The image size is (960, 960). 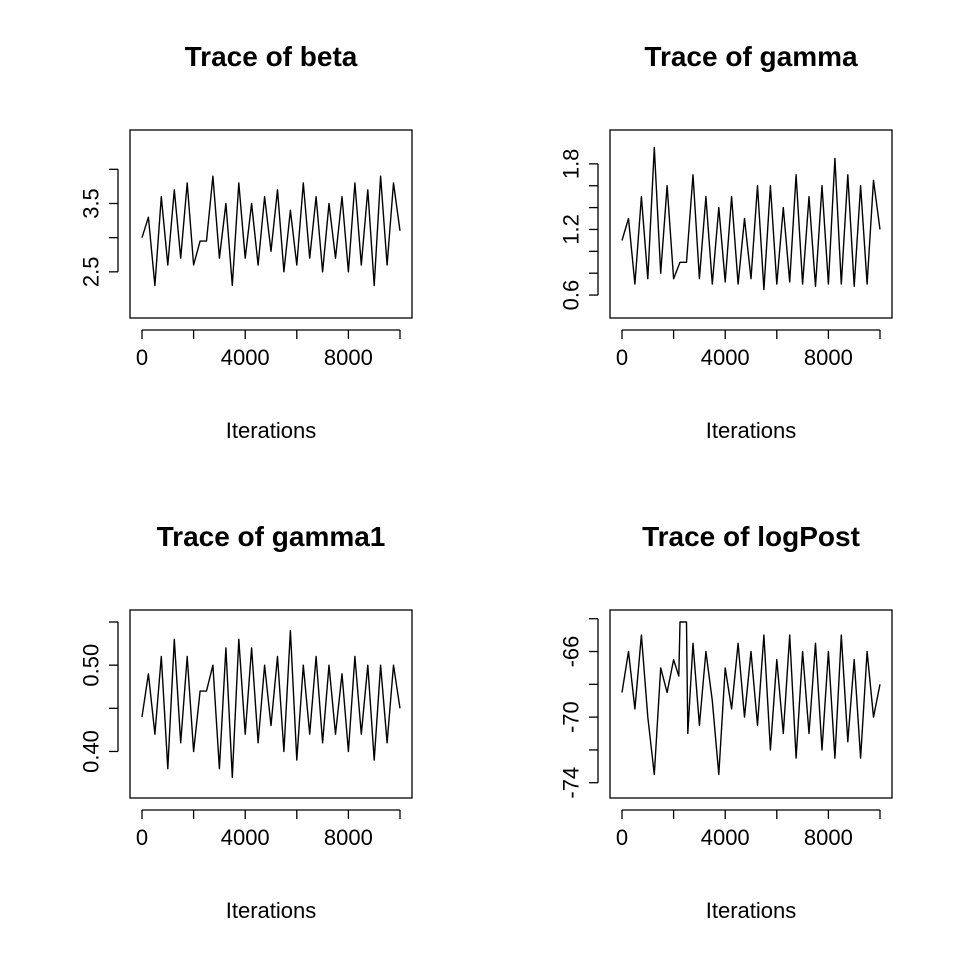 What do you see at coordinates (571, 783) in the screenshot?
I see `y-tick-label: -74` at bounding box center [571, 783].